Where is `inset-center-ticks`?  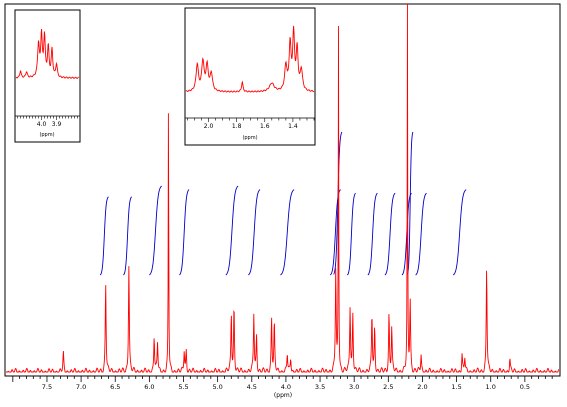 inset-center-ticks is located at coordinates (250, 119).